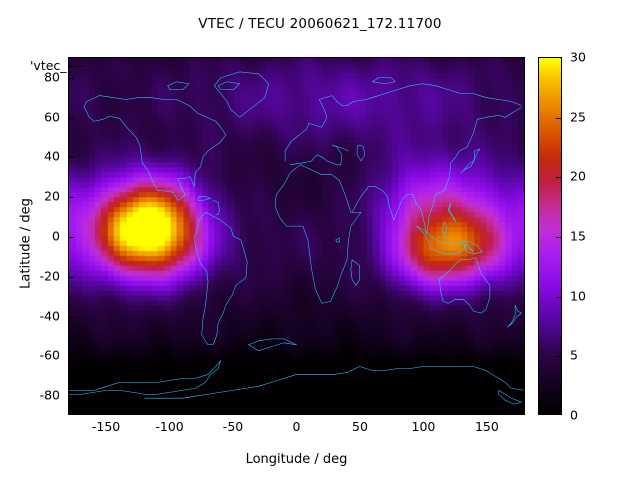 This screenshot has height=480, width=640. I want to click on x-tick-label: 100, so click(423, 426).